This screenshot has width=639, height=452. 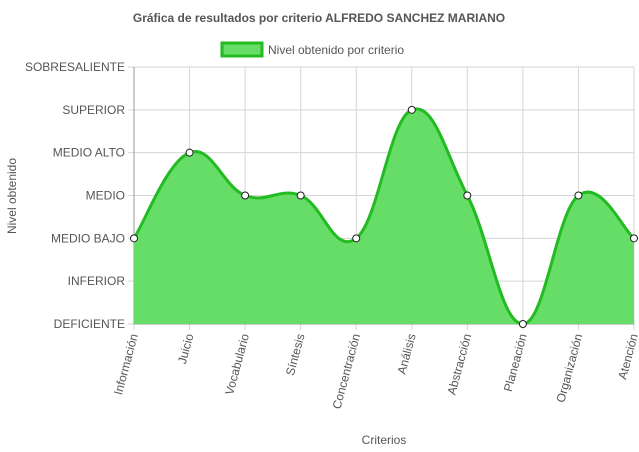 I want to click on x-tick-label: Información, so click(x=126, y=364).